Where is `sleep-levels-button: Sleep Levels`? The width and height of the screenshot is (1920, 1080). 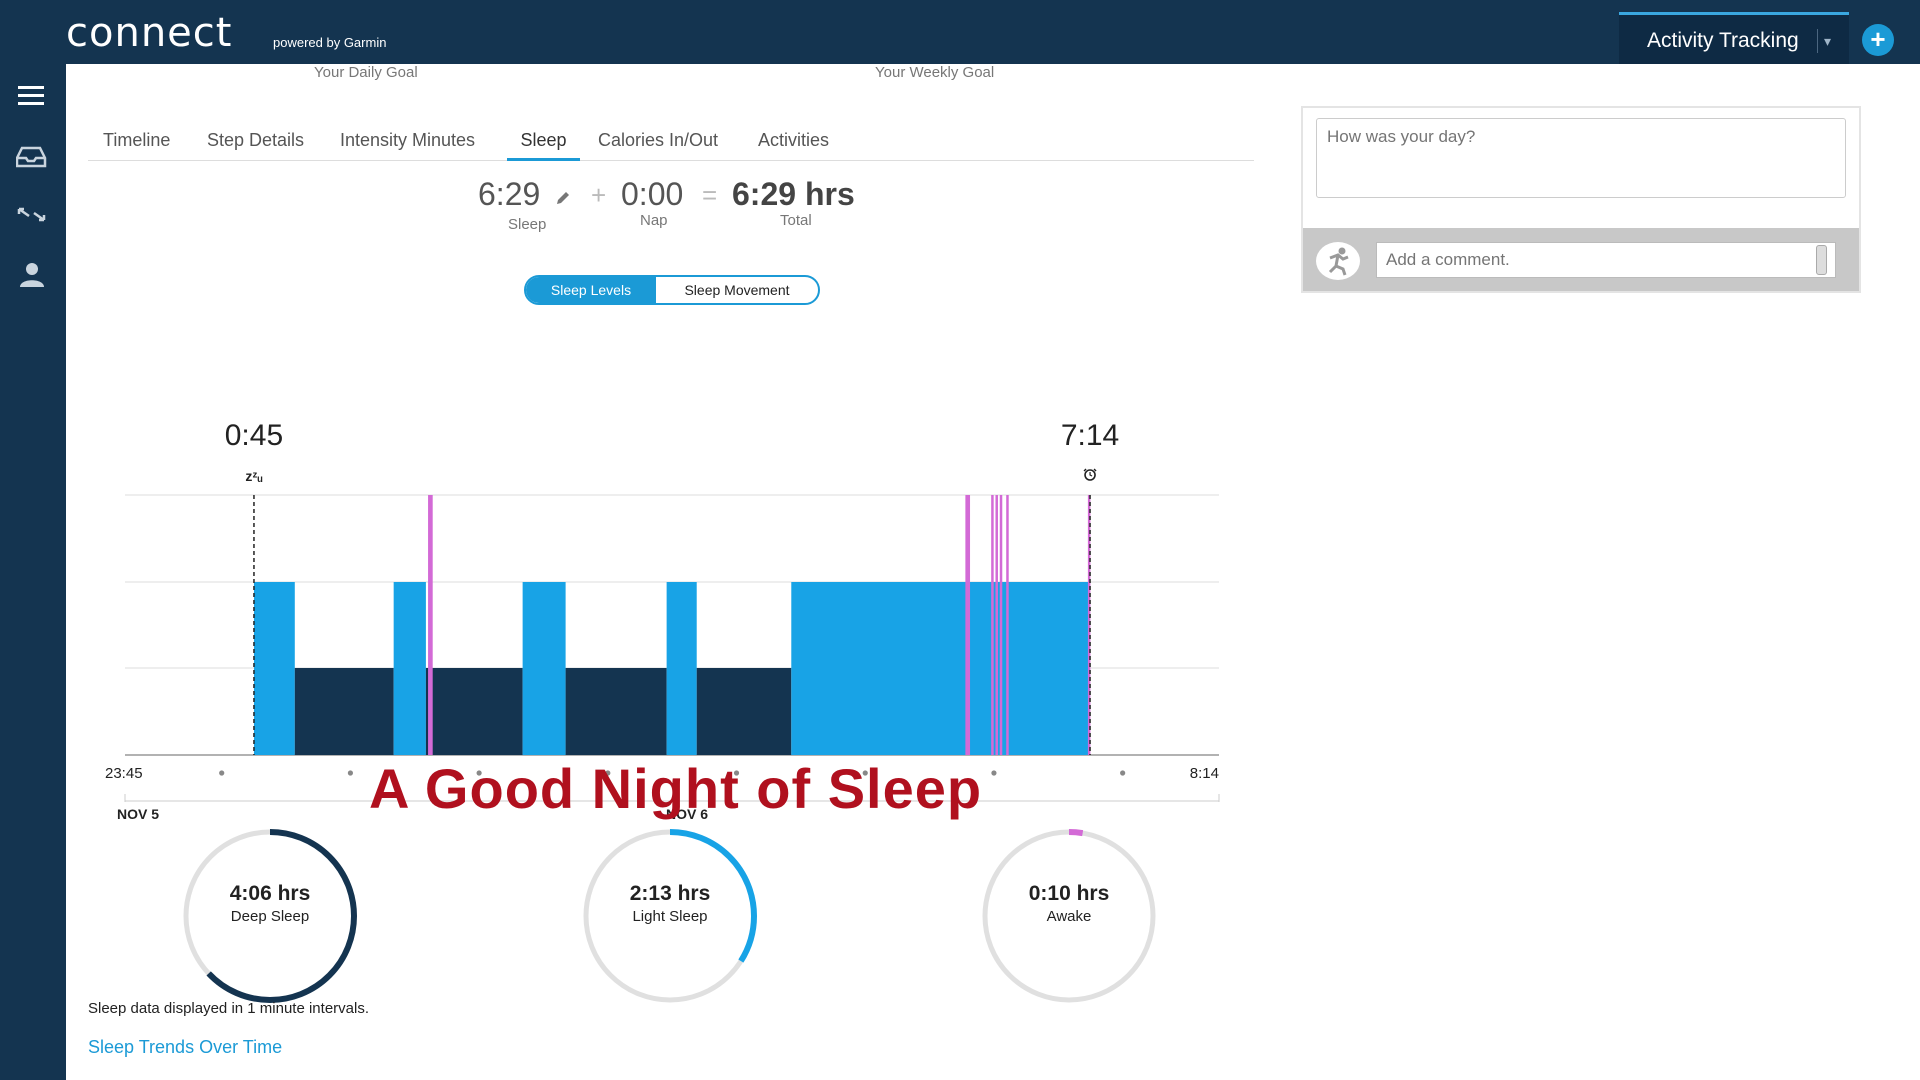
sleep-levels-button: Sleep Levels is located at coordinates (591, 290).